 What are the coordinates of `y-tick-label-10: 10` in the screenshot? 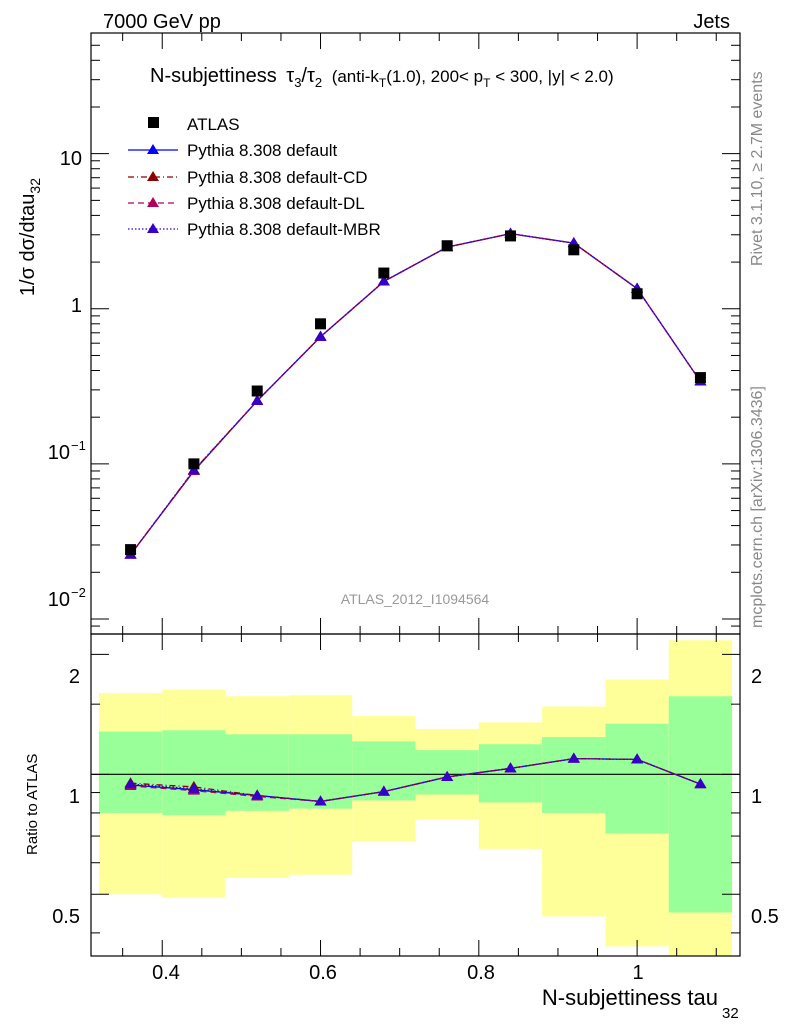 It's located at (71, 159).